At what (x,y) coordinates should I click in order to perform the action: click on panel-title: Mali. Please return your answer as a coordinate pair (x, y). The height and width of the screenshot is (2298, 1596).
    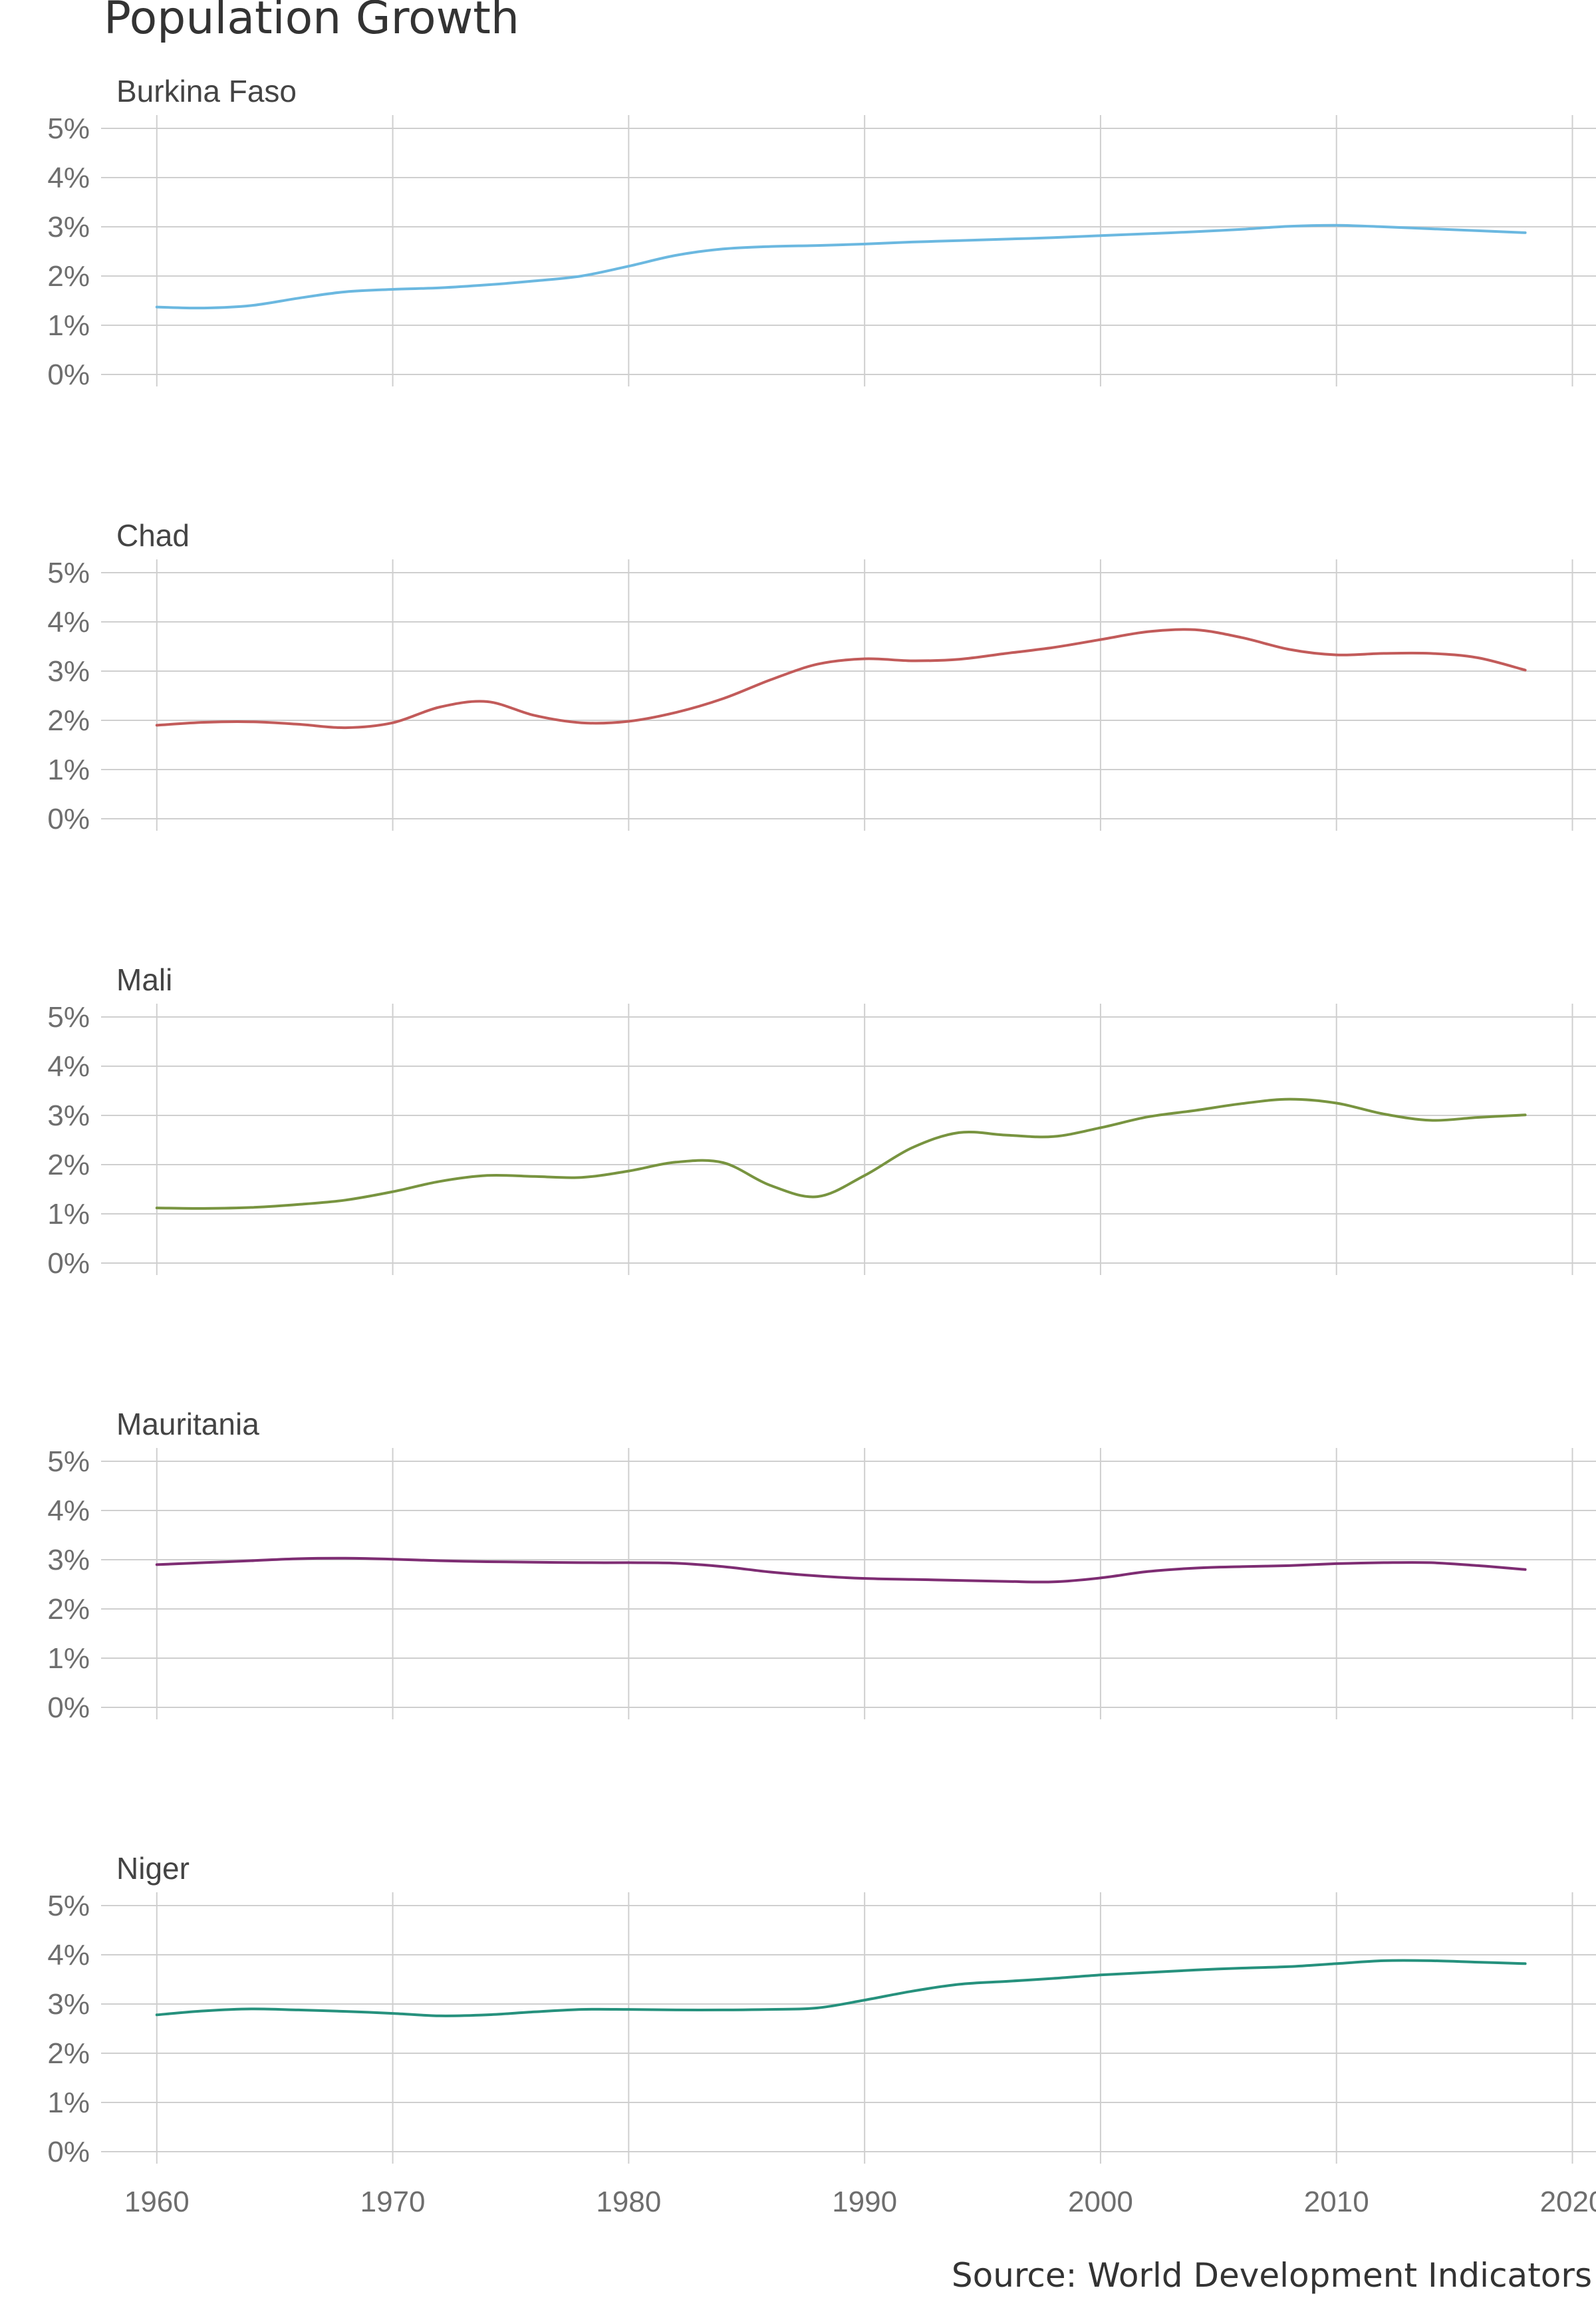
    Looking at the image, I should click on (144, 979).